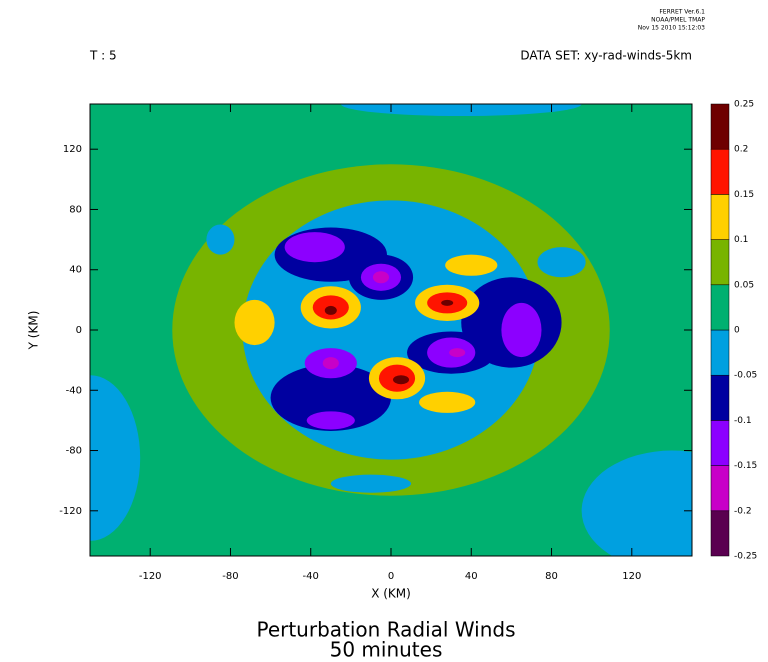  What do you see at coordinates (150, 576) in the screenshot?
I see `x-tick-label: -120` at bounding box center [150, 576].